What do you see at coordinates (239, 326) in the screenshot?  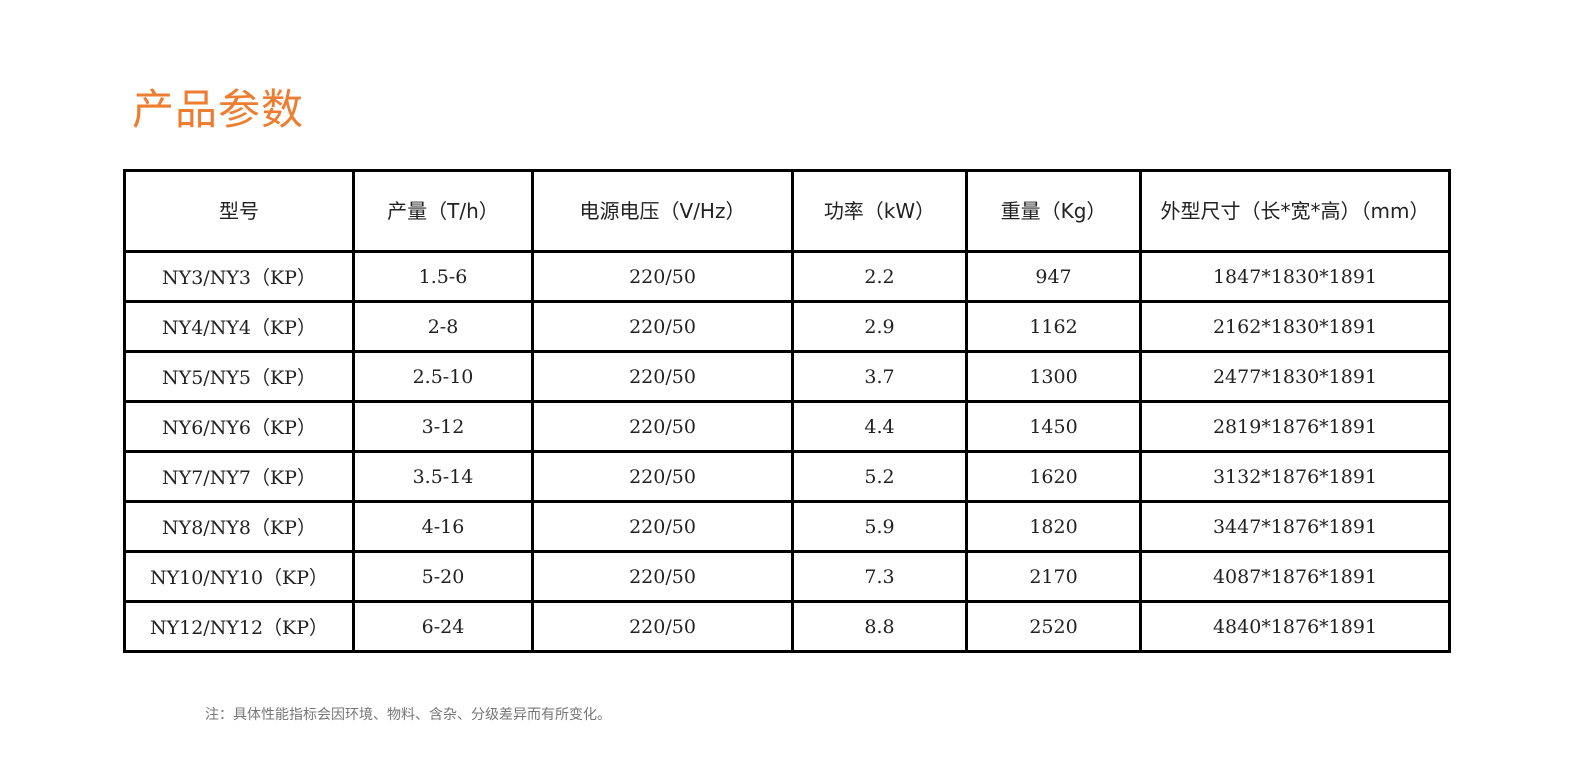 I see `table-cell: NY4/NY4（KP）` at bounding box center [239, 326].